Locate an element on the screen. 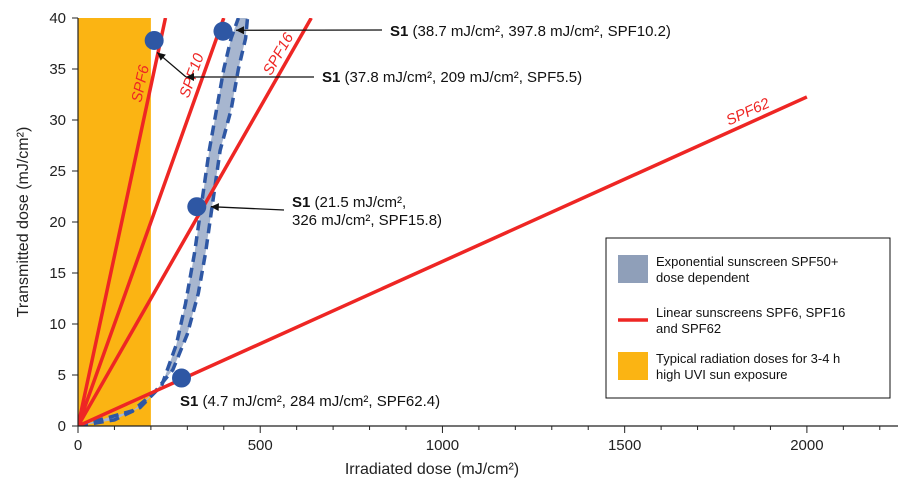 This screenshot has width=902, height=485. annotation-arrow-2-head is located at coordinates (161, 56).